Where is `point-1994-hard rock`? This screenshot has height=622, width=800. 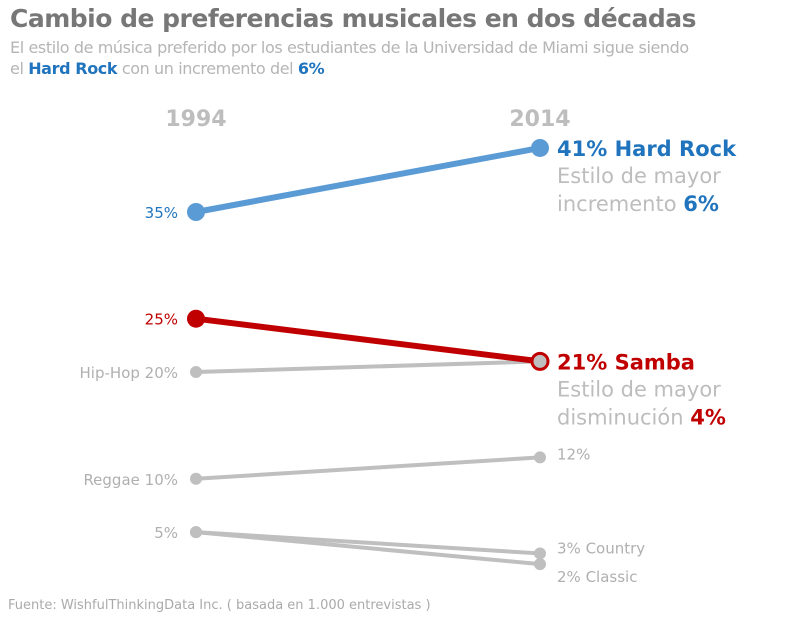 point-1994-hard rock is located at coordinates (196, 212).